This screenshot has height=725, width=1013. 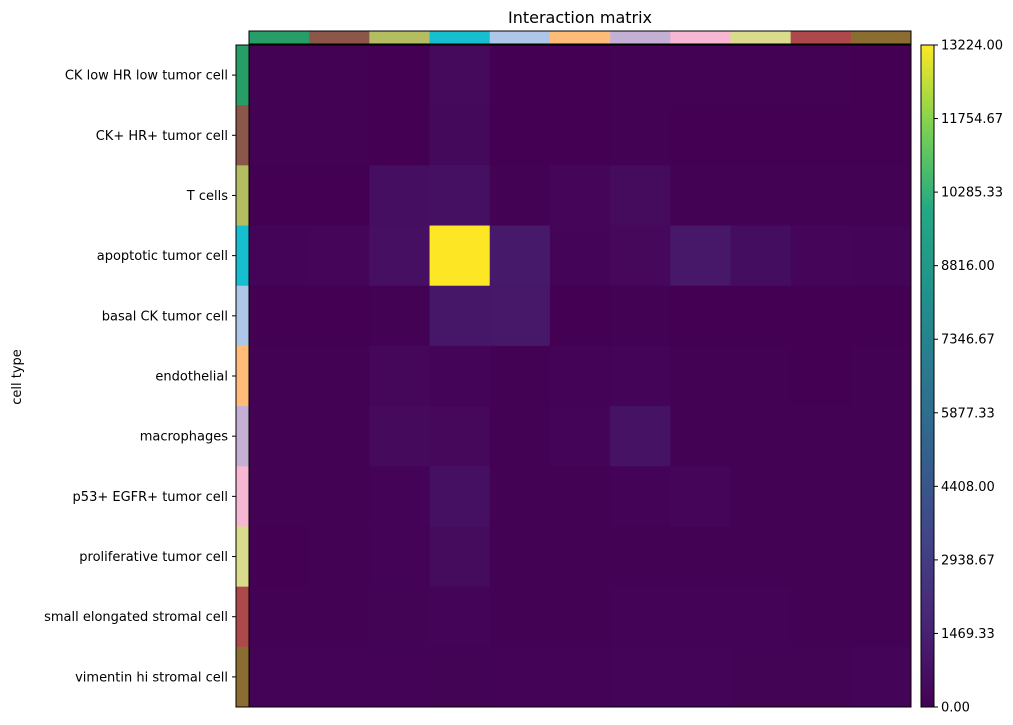 What do you see at coordinates (580, 17) in the screenshot?
I see `chart-title: Interaction matrix` at bounding box center [580, 17].